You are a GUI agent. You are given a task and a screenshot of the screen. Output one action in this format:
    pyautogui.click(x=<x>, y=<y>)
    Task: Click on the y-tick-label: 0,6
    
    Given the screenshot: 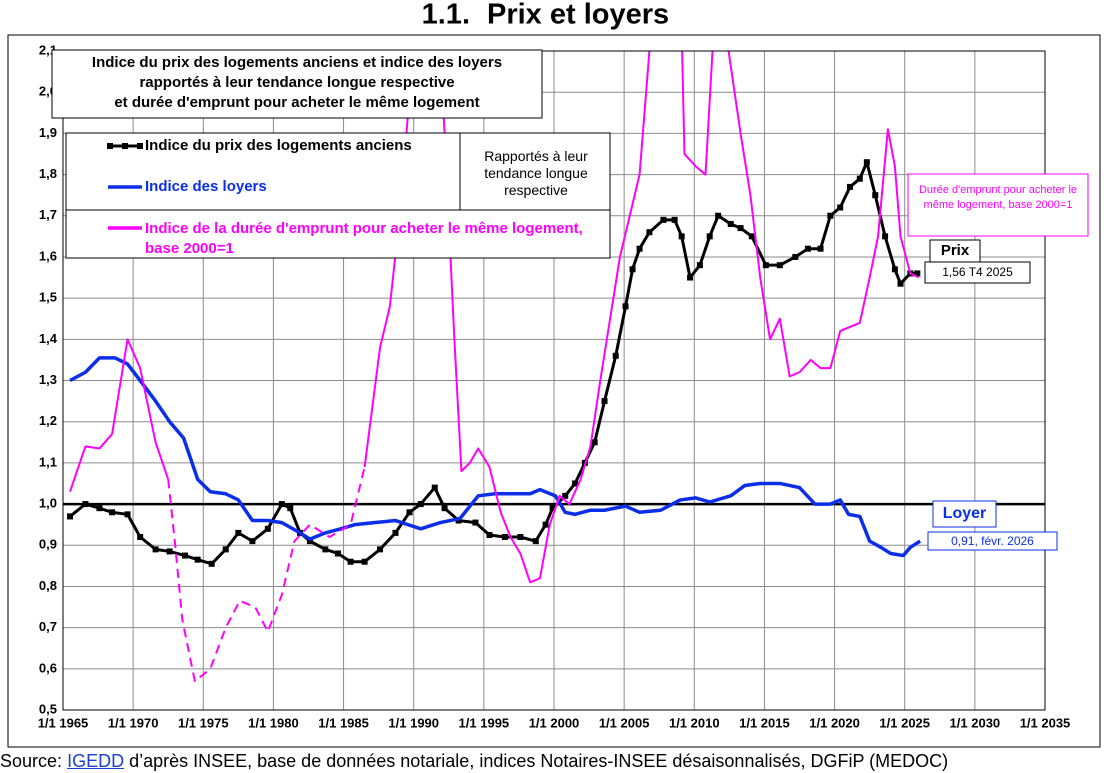 What is the action you would take?
    pyautogui.click(x=48, y=667)
    